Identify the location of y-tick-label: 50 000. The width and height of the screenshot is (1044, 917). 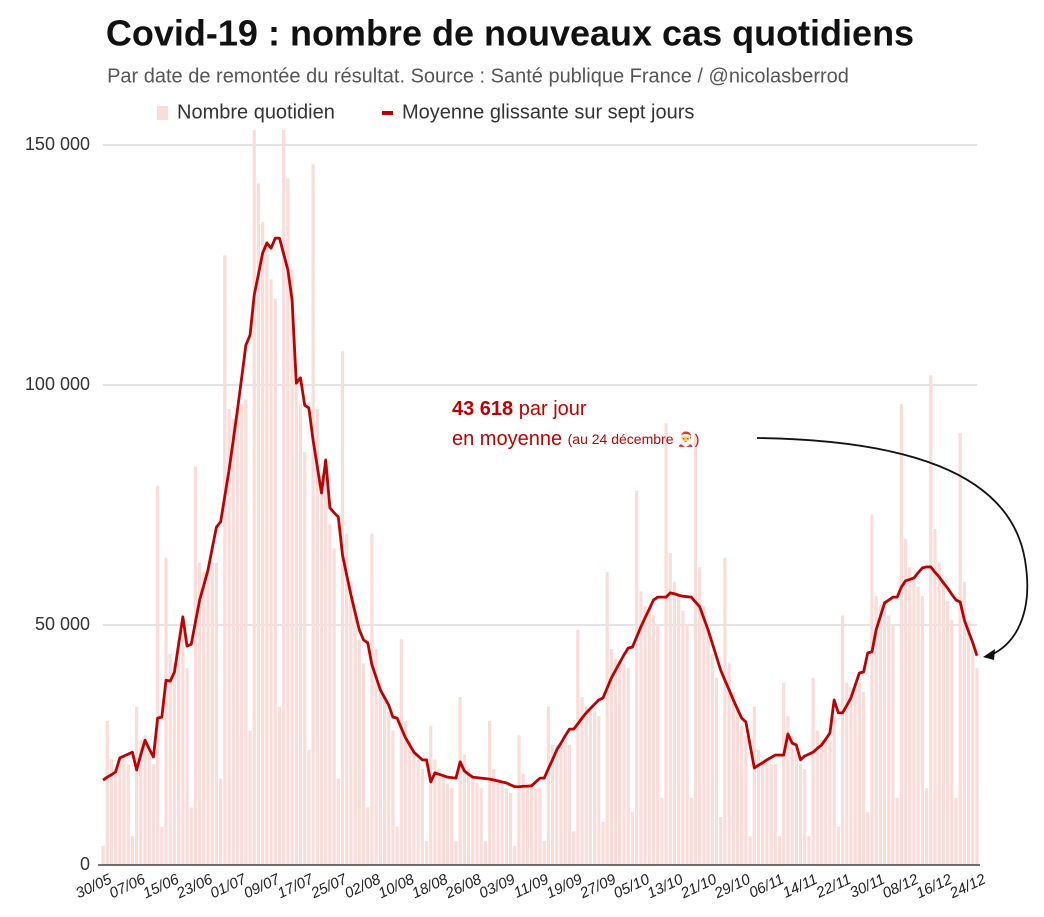
(62, 624).